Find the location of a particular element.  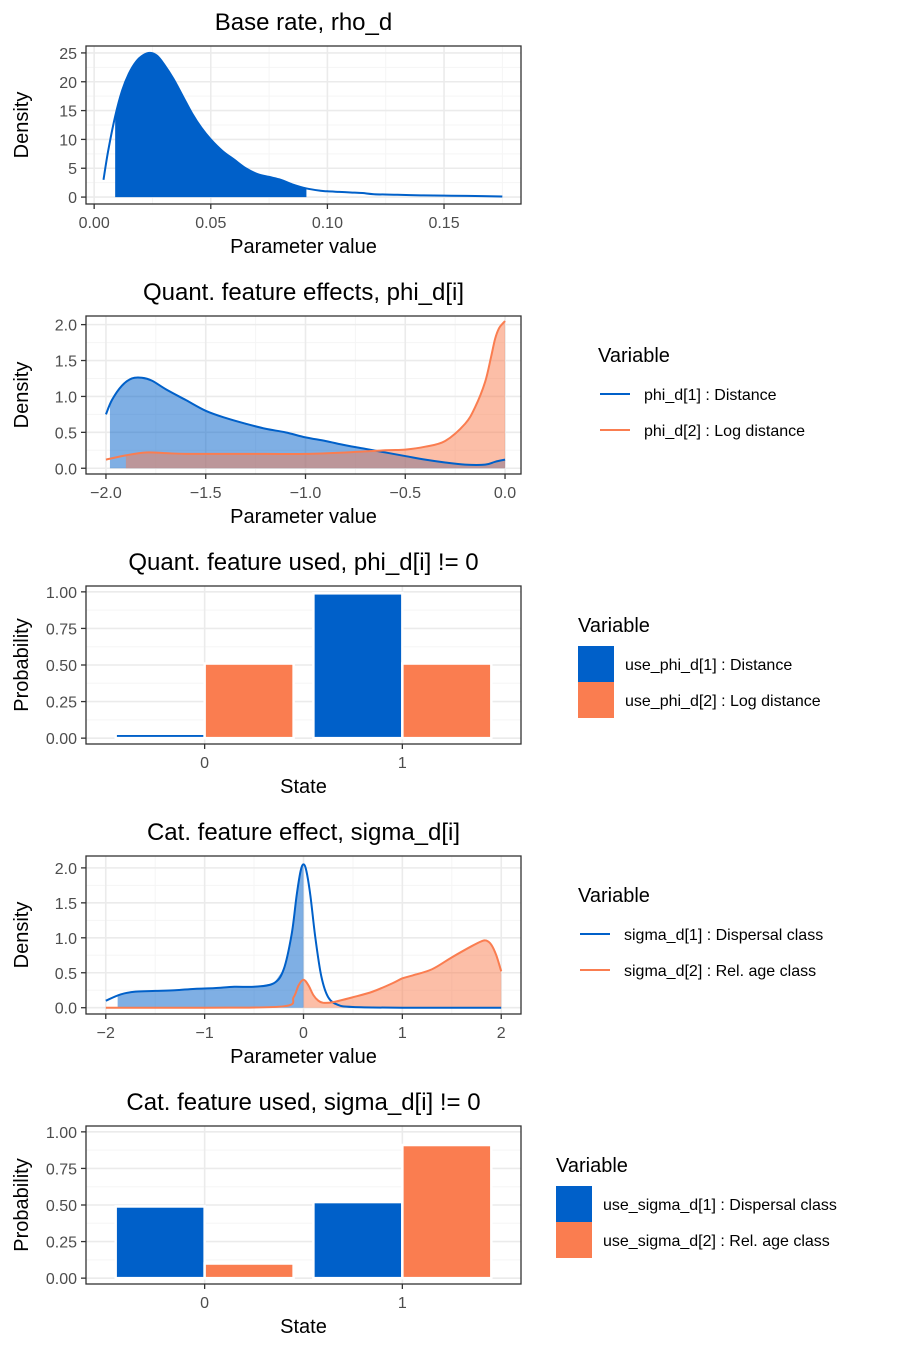

x-tick-label: −1.0 is located at coordinates (306, 493).